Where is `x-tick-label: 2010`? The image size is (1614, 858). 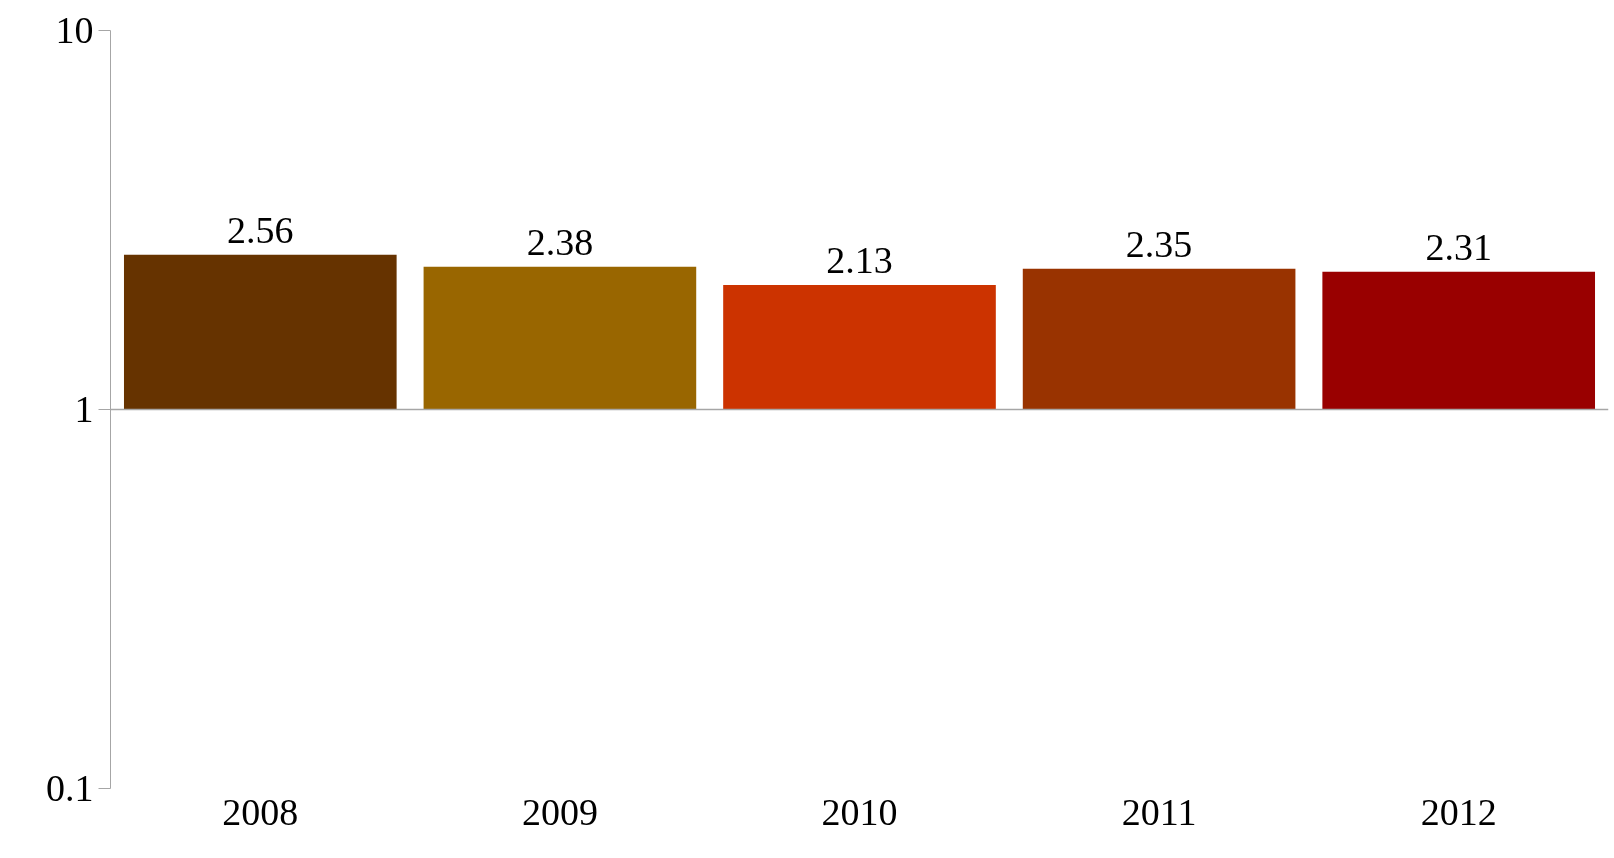
x-tick-label: 2010 is located at coordinates (859, 811).